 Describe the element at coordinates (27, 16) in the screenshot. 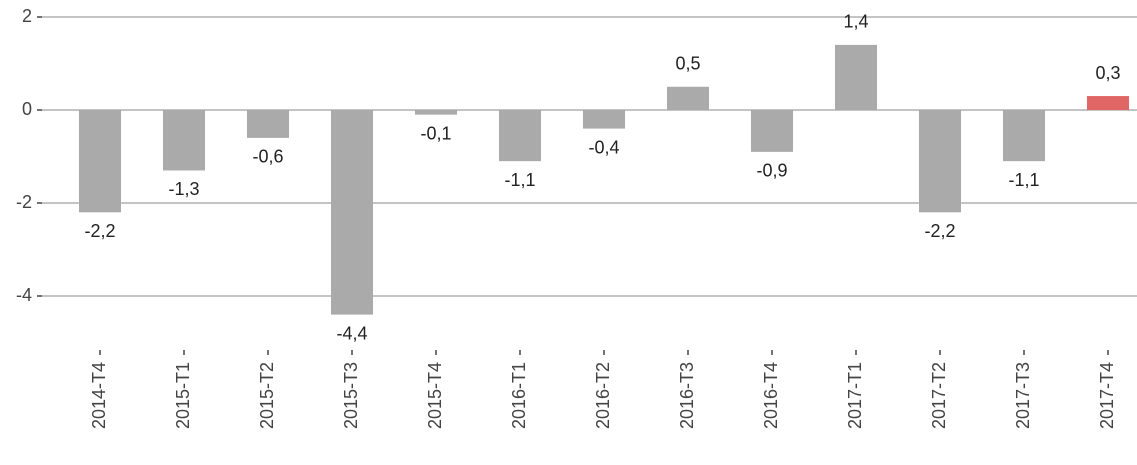

I see `y-tick-label: 2` at that location.